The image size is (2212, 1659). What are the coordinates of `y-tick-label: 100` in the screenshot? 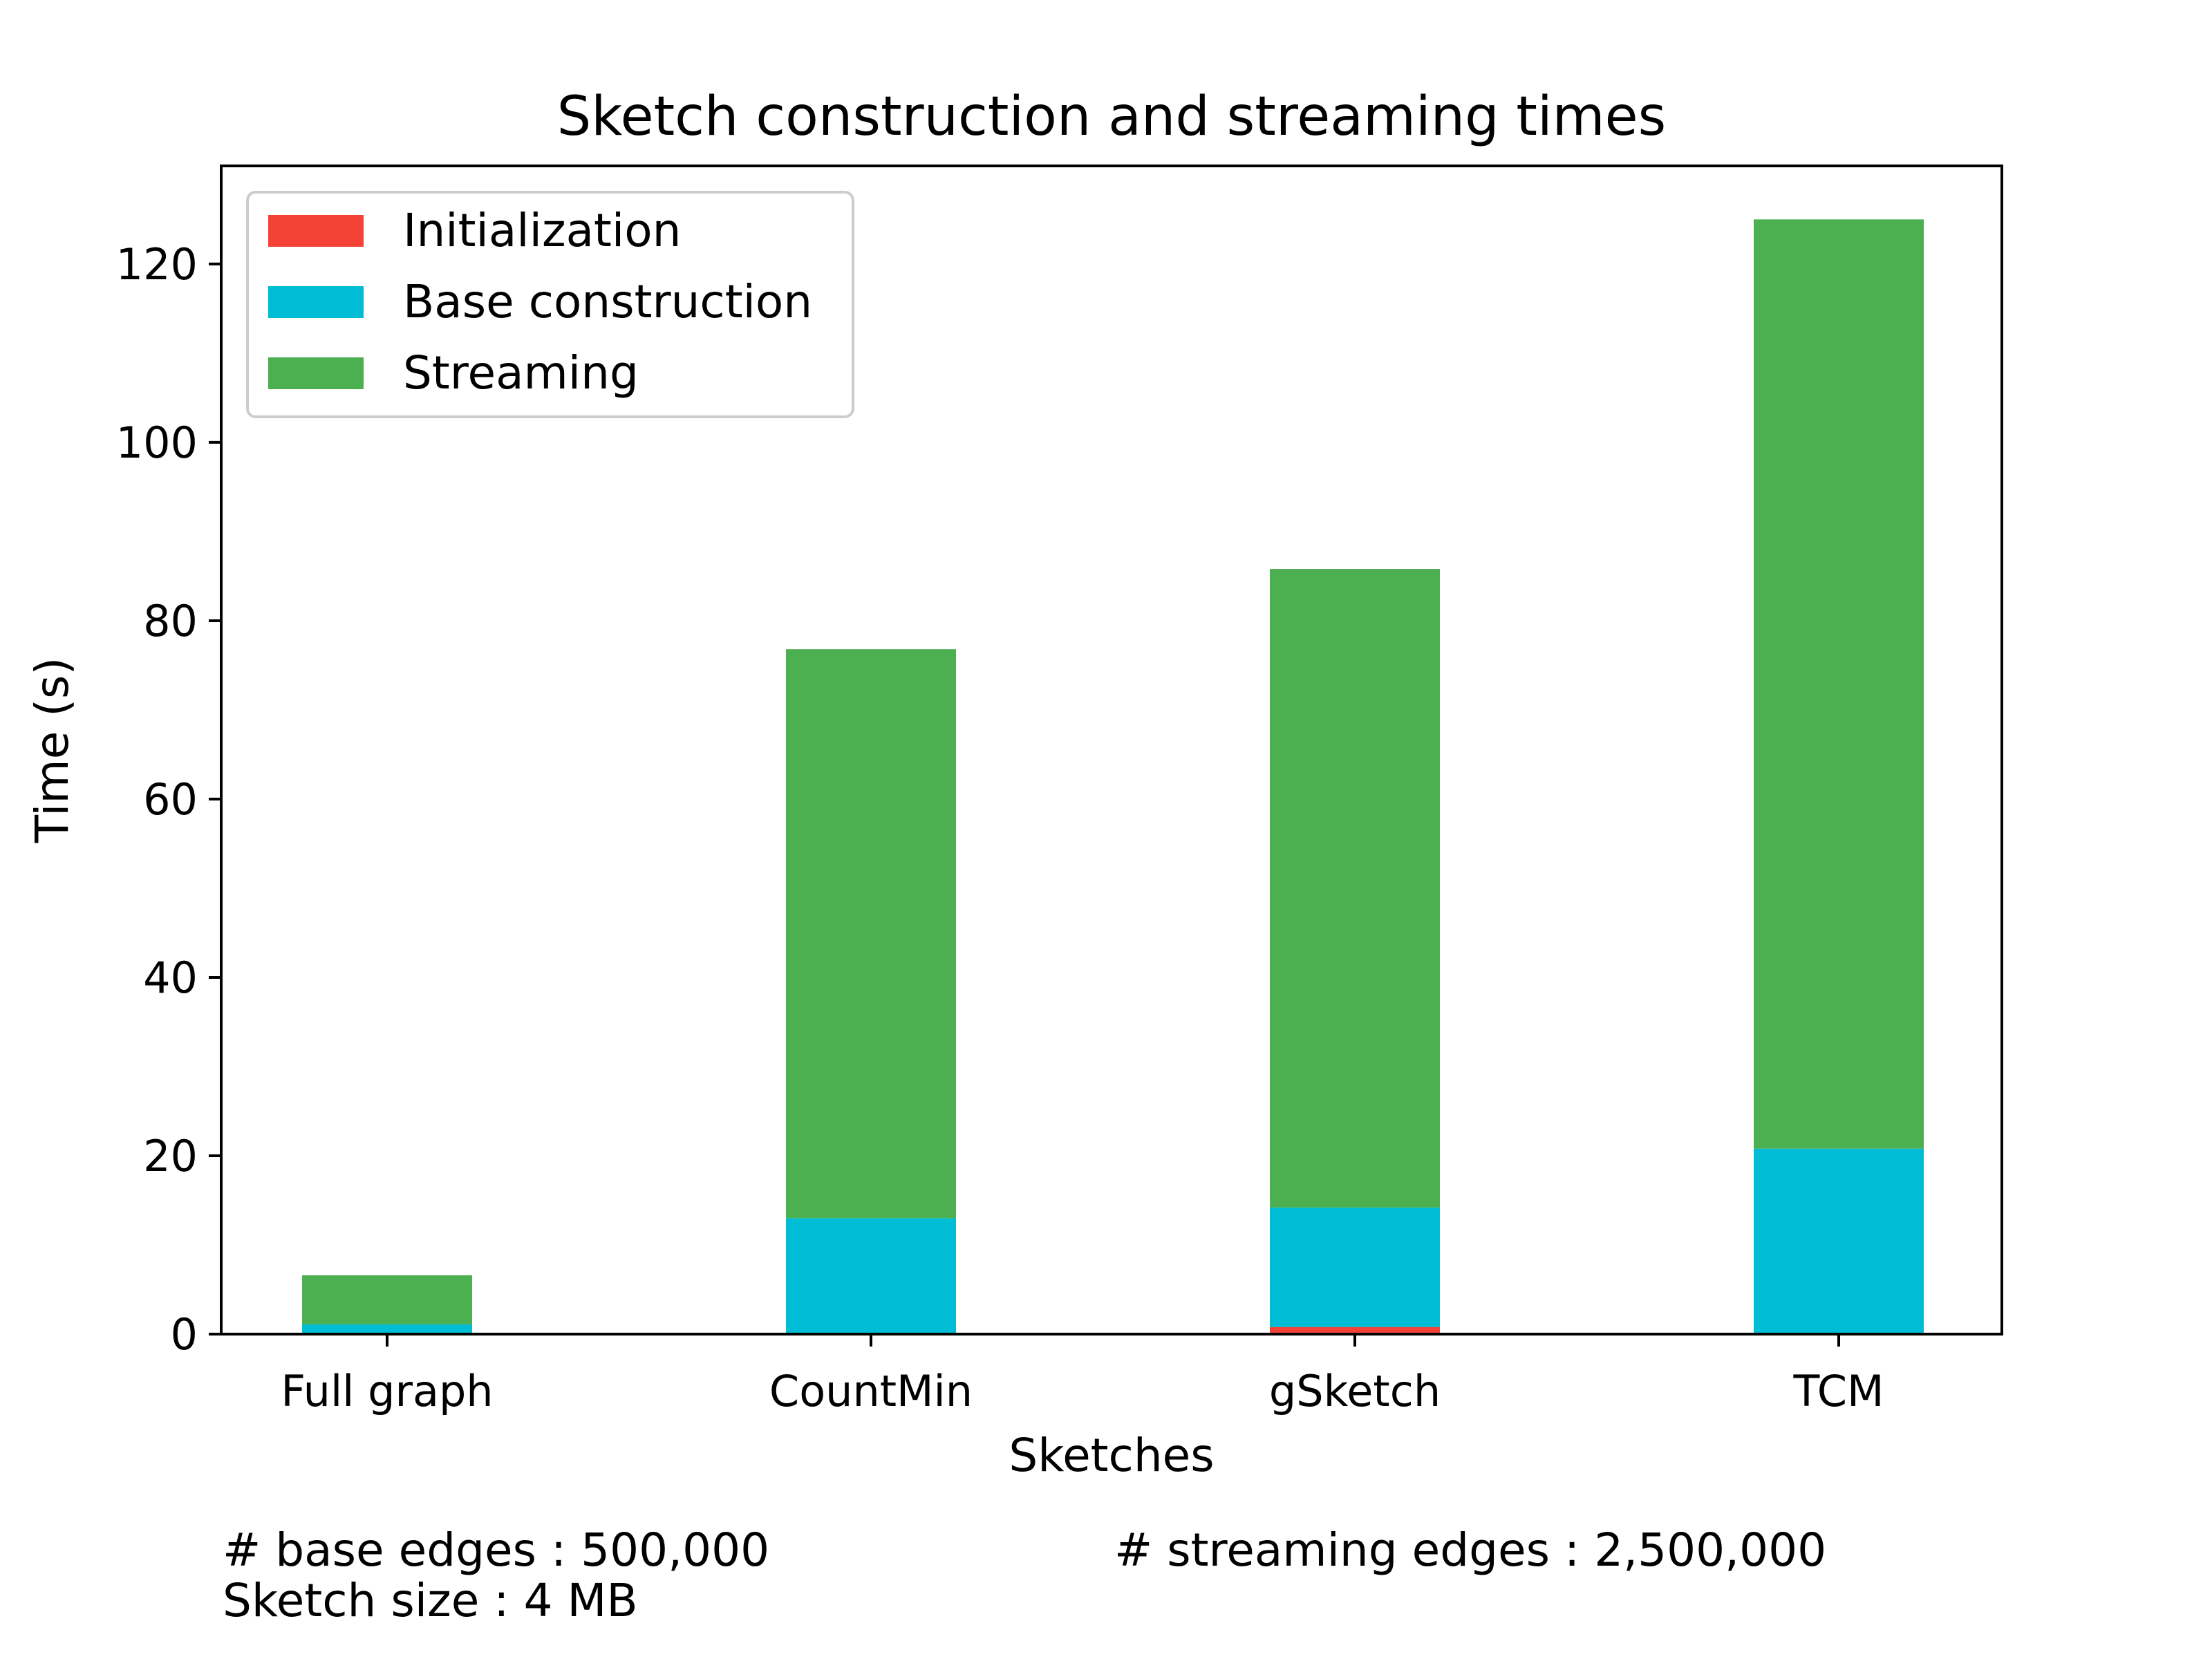 It's located at (157, 443).